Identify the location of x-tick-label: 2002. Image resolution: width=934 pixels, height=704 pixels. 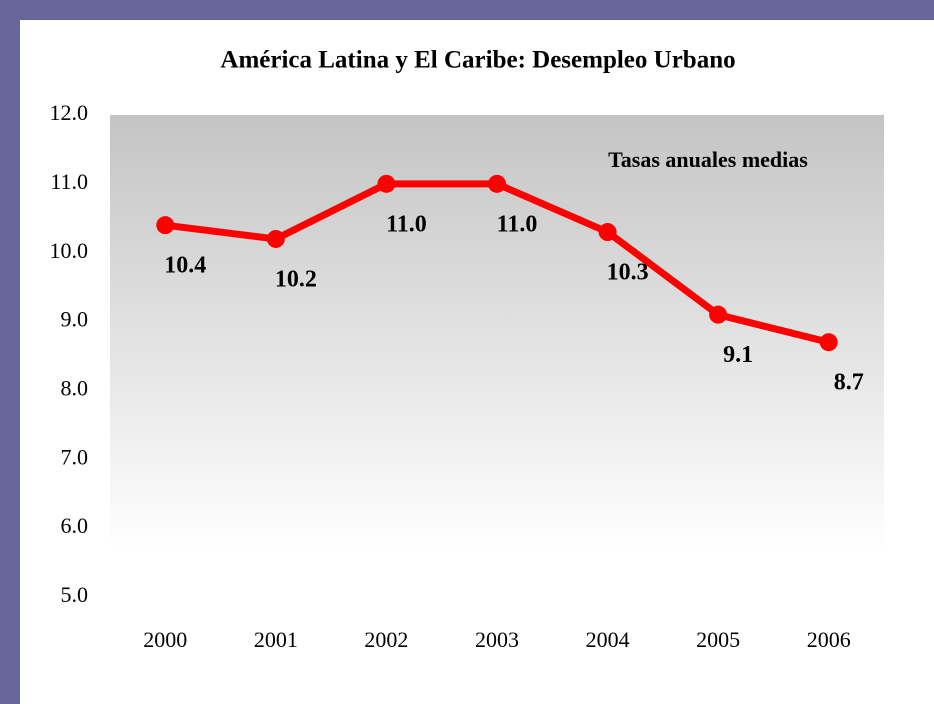
(386, 639).